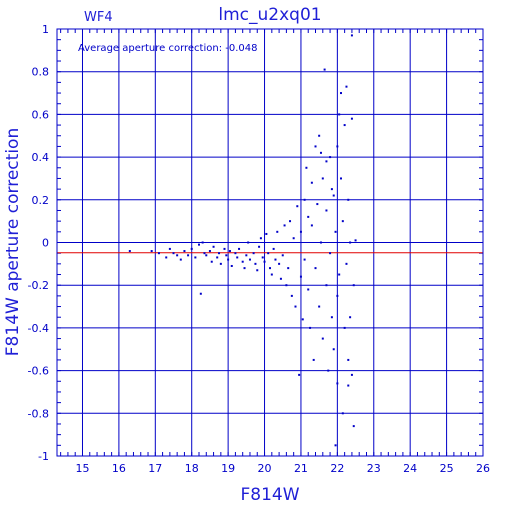  What do you see at coordinates (483, 468) in the screenshot?
I see `x-tick-label: 26` at bounding box center [483, 468].